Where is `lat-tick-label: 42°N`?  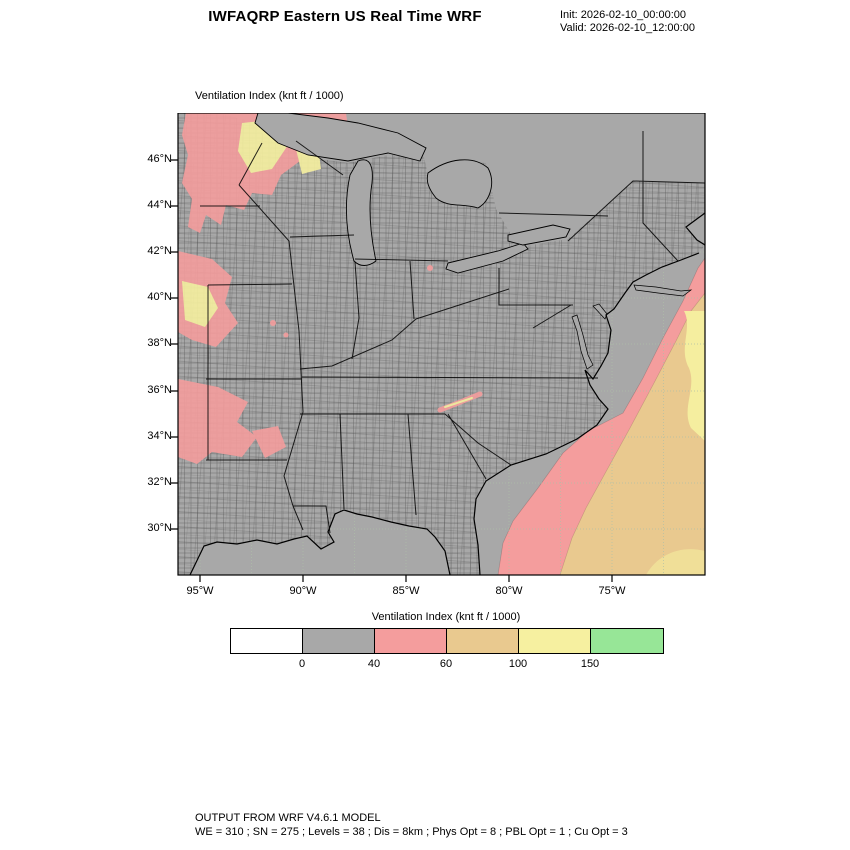
lat-tick-label: 42°N is located at coordinates (159, 251).